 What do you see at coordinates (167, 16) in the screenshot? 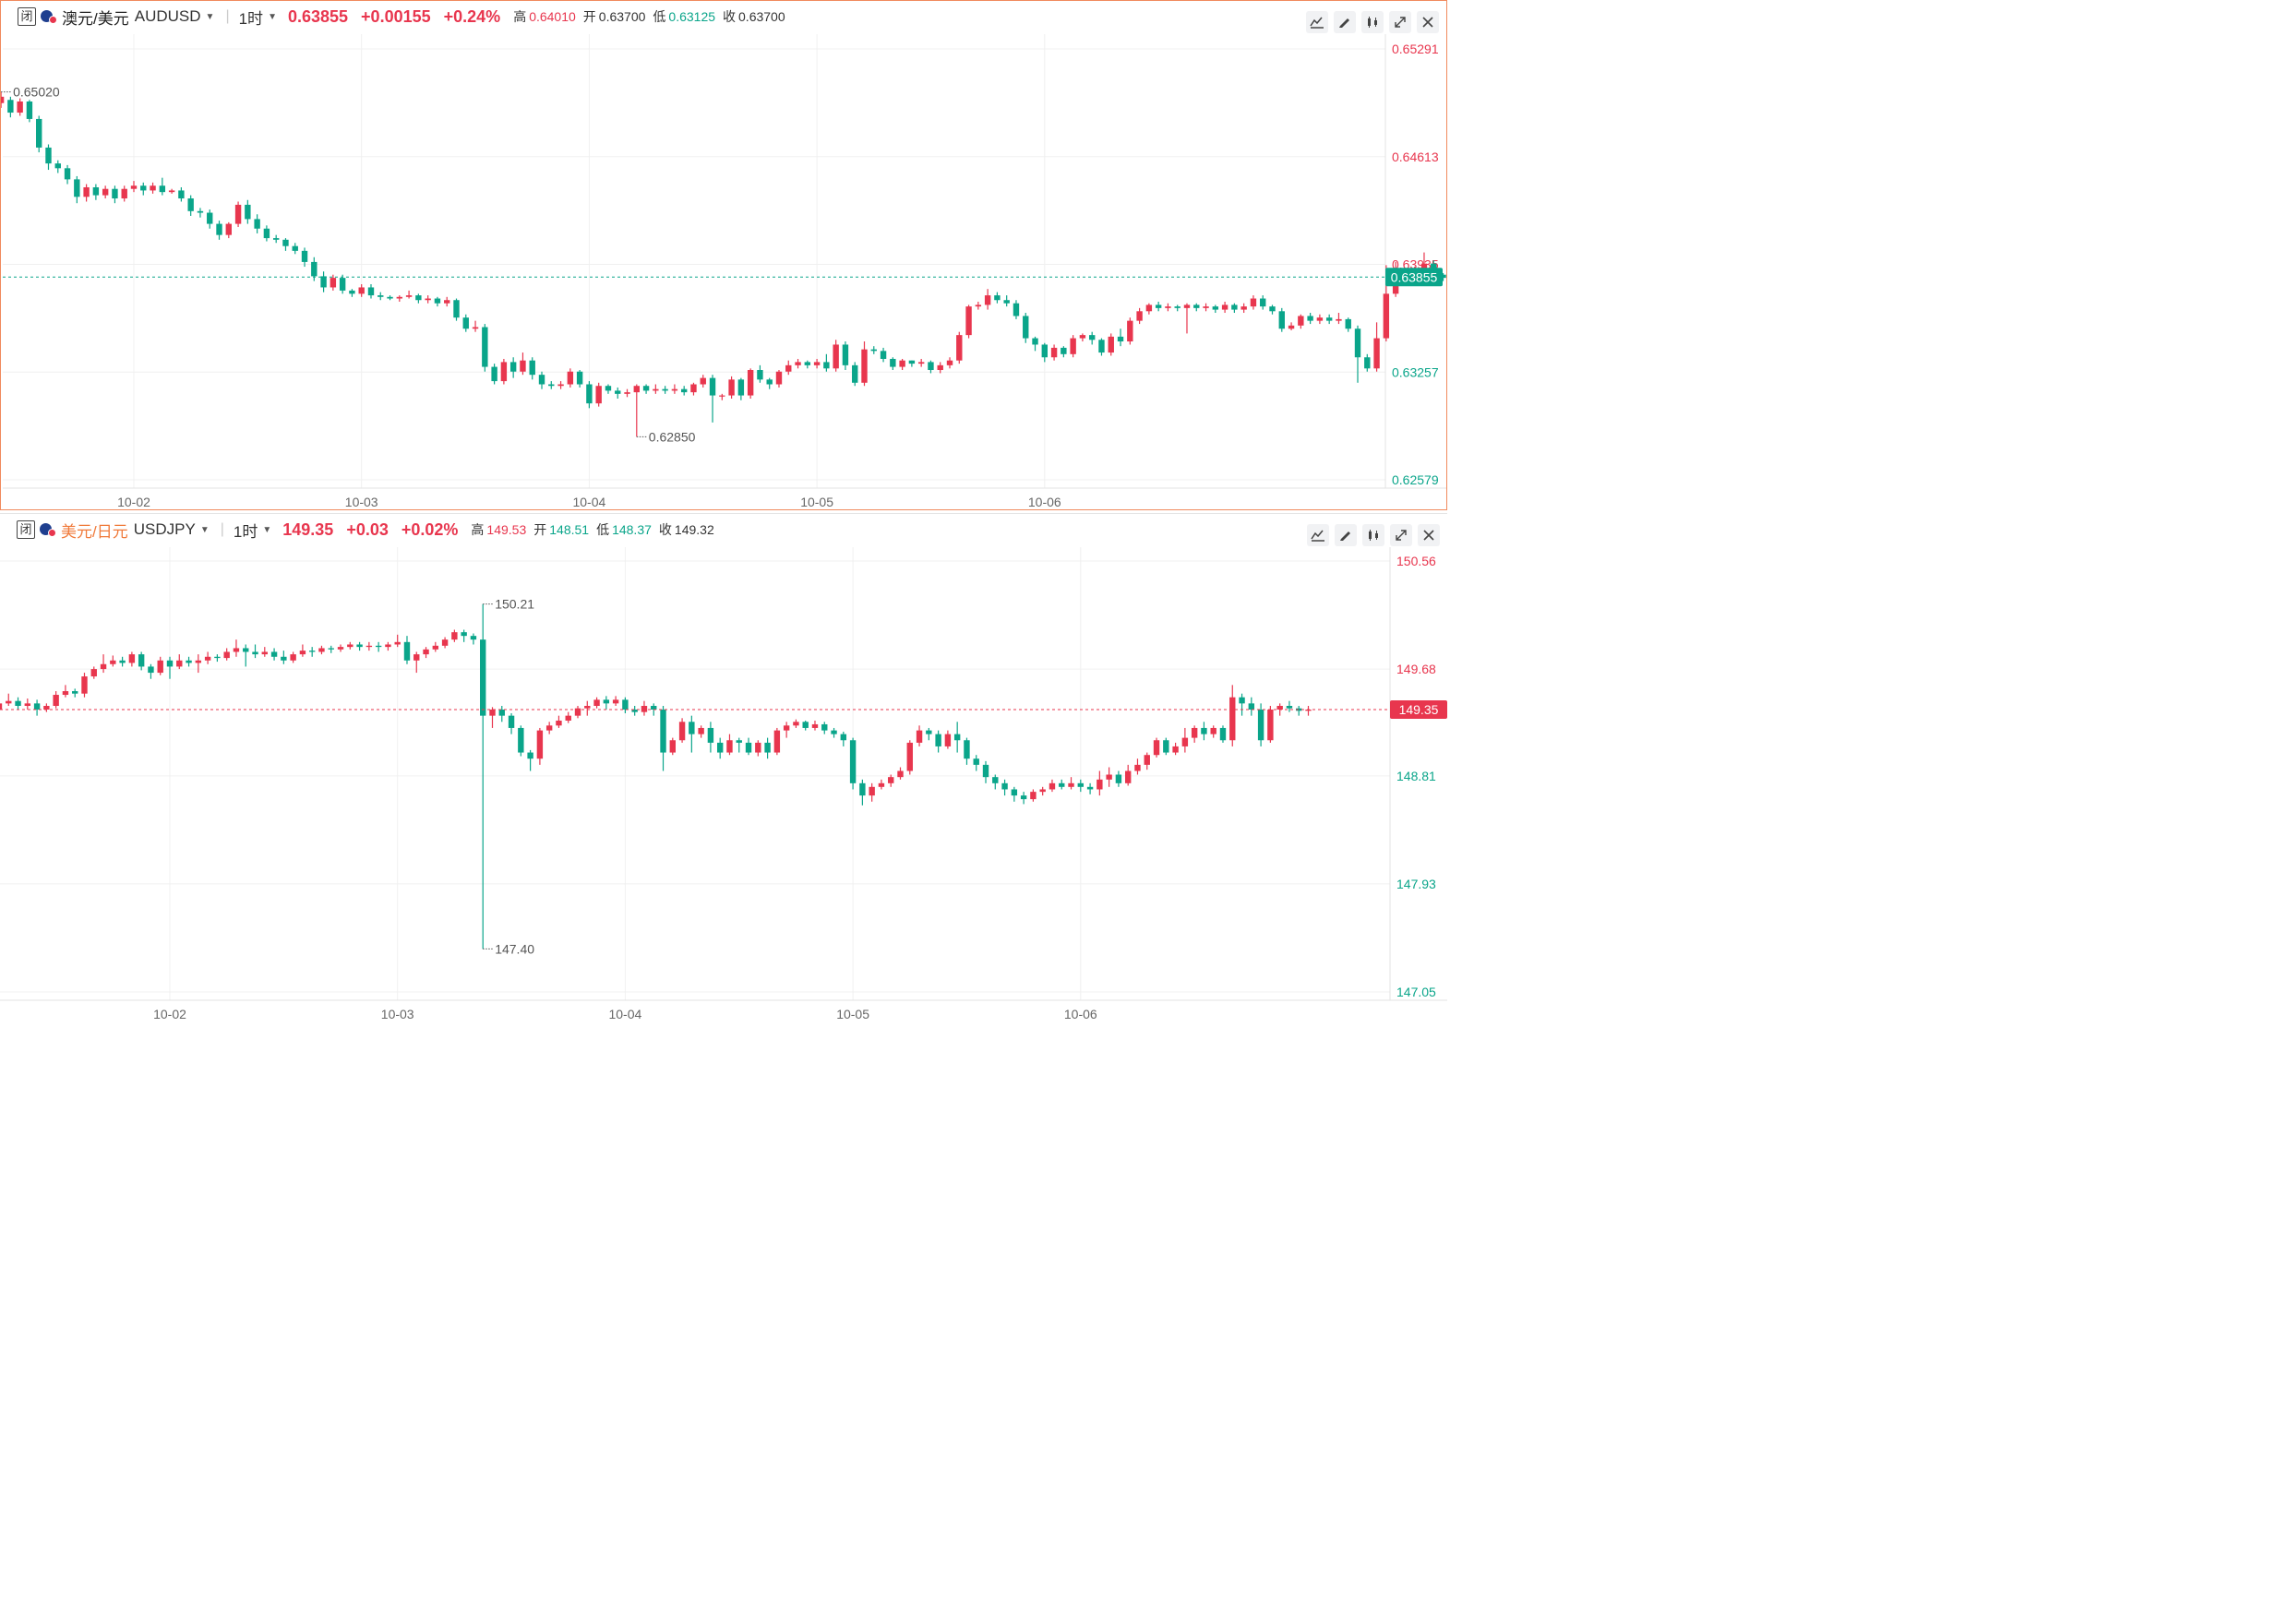
I see `pair-code: AUDUSD` at bounding box center [167, 16].